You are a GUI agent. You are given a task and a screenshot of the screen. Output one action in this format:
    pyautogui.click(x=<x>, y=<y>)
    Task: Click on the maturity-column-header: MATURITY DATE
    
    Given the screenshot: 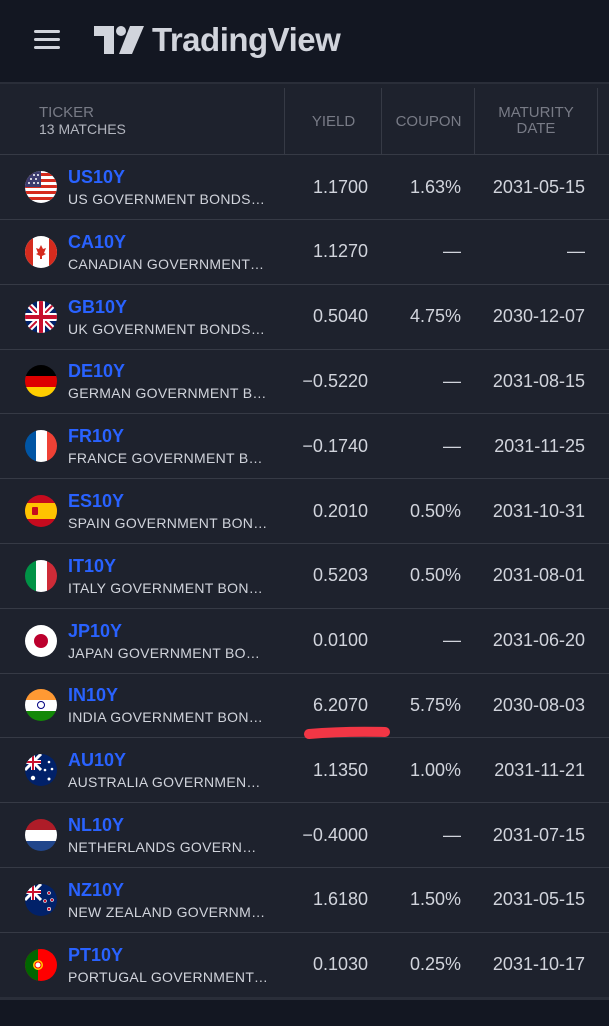 What is the action you would take?
    pyautogui.click(x=536, y=121)
    